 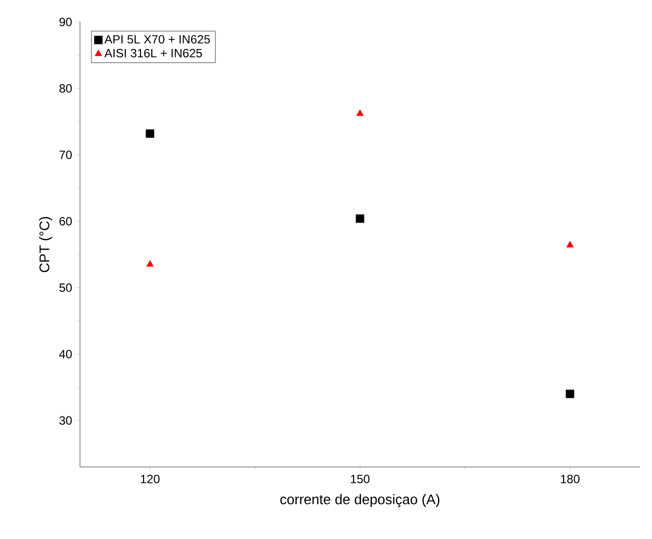 What do you see at coordinates (65, 287) in the screenshot?
I see `y-tick-label: 50` at bounding box center [65, 287].